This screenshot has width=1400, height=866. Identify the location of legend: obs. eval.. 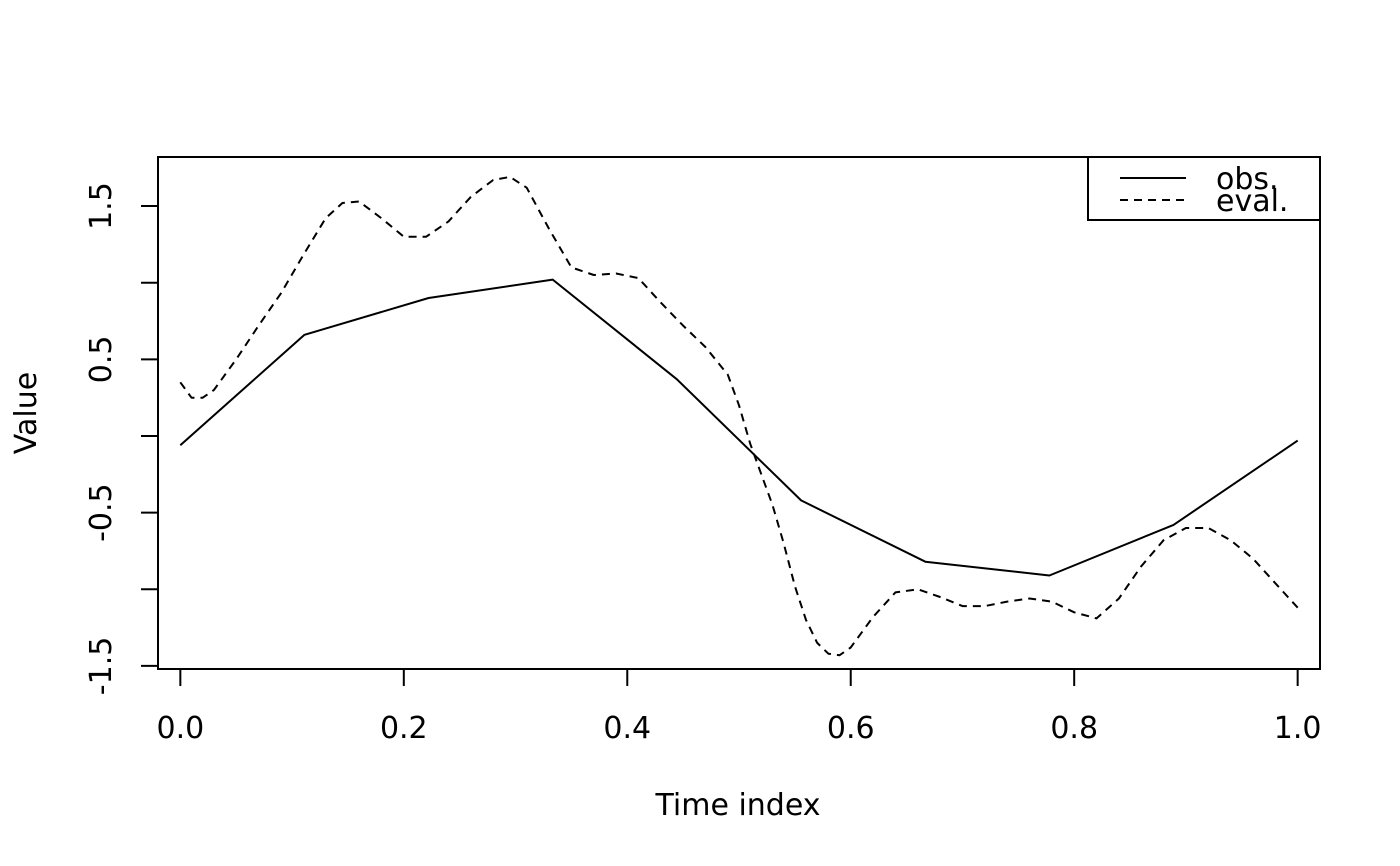
(1204, 188).